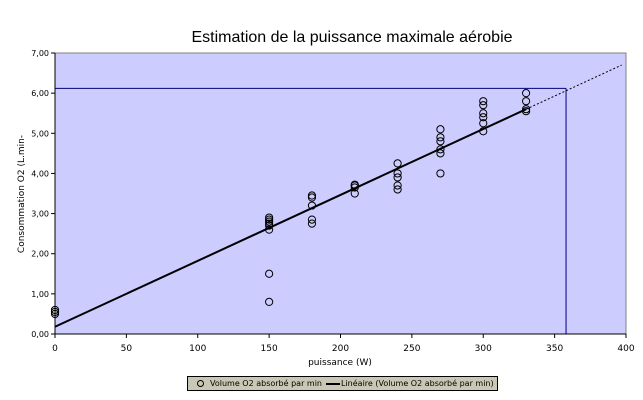 Image resolution: width=643 pixels, height=400 pixels. I want to click on trendline-extrapolation, so click(573, 87).